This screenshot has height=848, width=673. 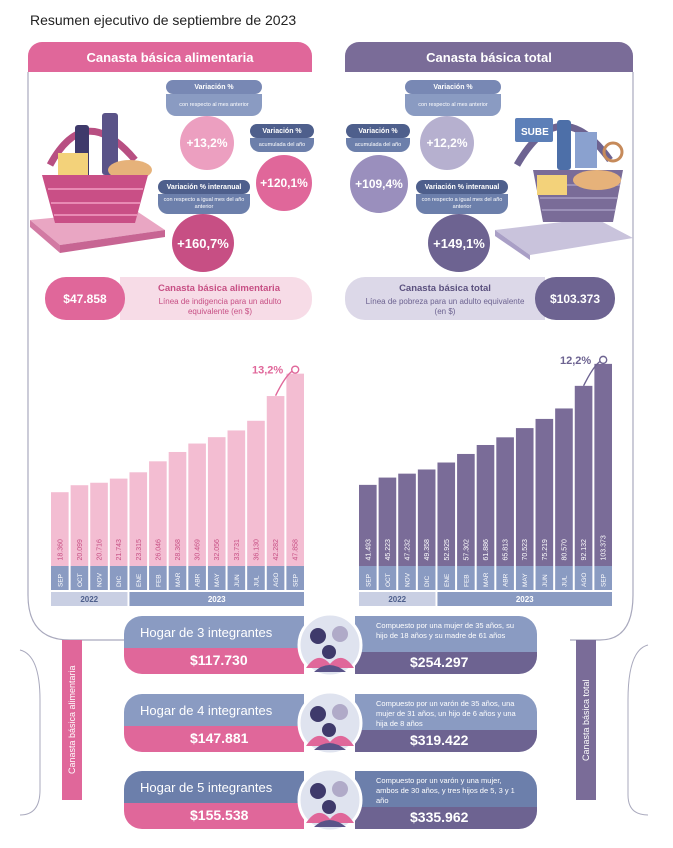 I want to click on total-basket-icon: SUBE, so click(x=564, y=189).